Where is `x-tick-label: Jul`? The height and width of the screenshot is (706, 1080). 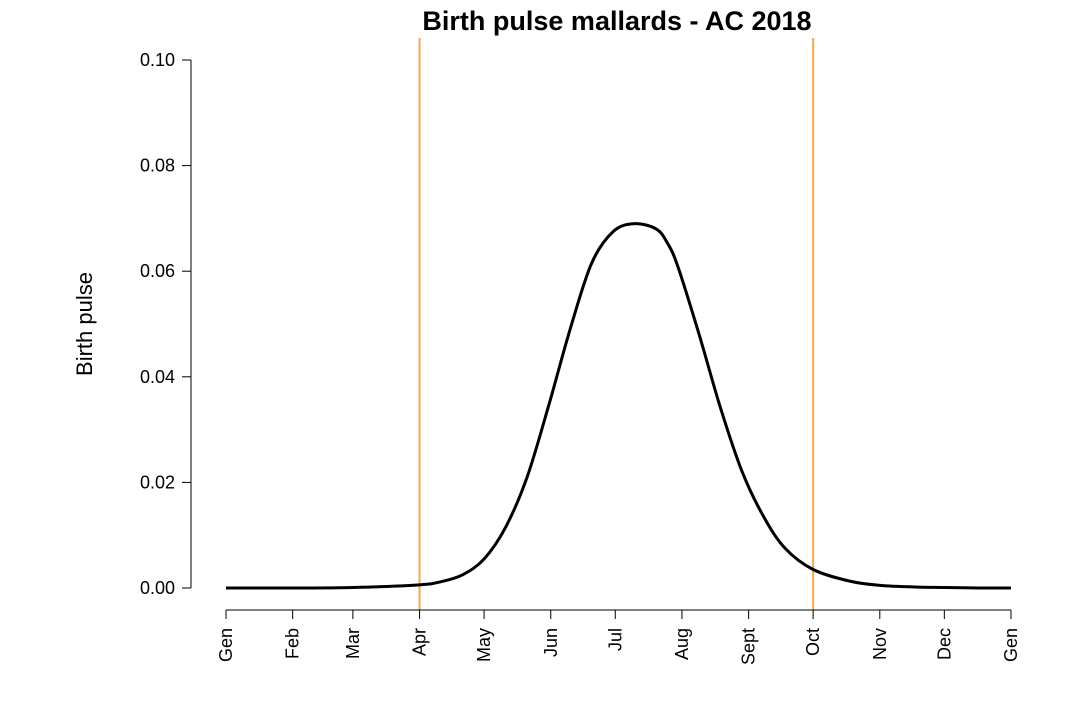 x-tick-label: Jul is located at coordinates (615, 639).